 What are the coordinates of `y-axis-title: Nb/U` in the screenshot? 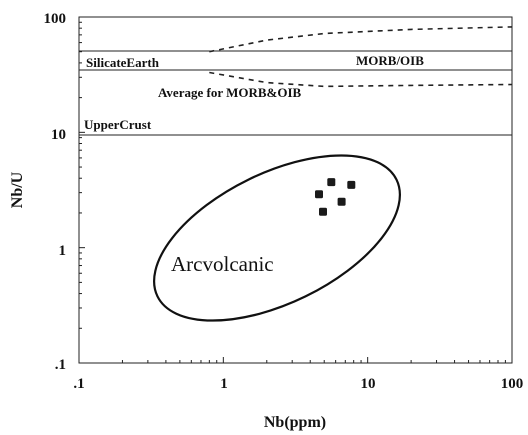 It's located at (17, 189).